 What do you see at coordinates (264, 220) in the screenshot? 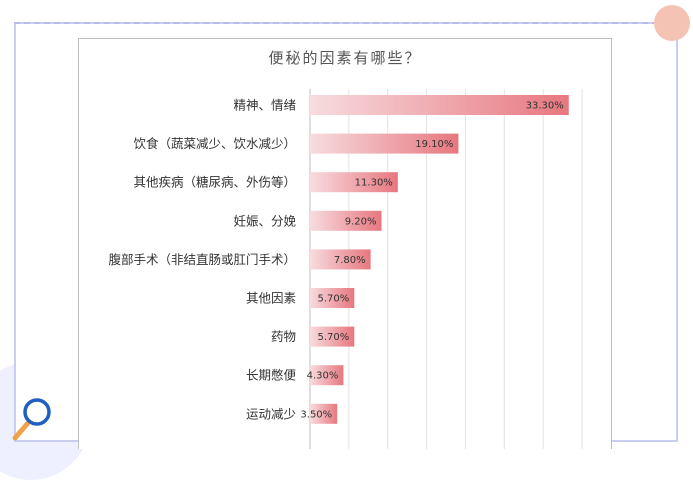
I see `category-label: 妊娠、分娩` at bounding box center [264, 220].